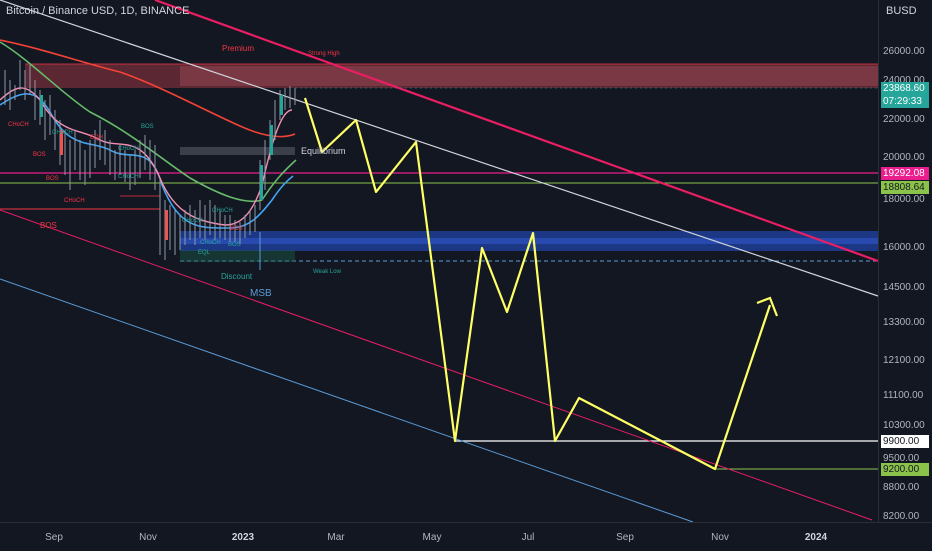 The width and height of the screenshot is (932, 551). Describe the element at coordinates (327, 272) in the screenshot. I see `weak-low-label: Weak Low` at that location.